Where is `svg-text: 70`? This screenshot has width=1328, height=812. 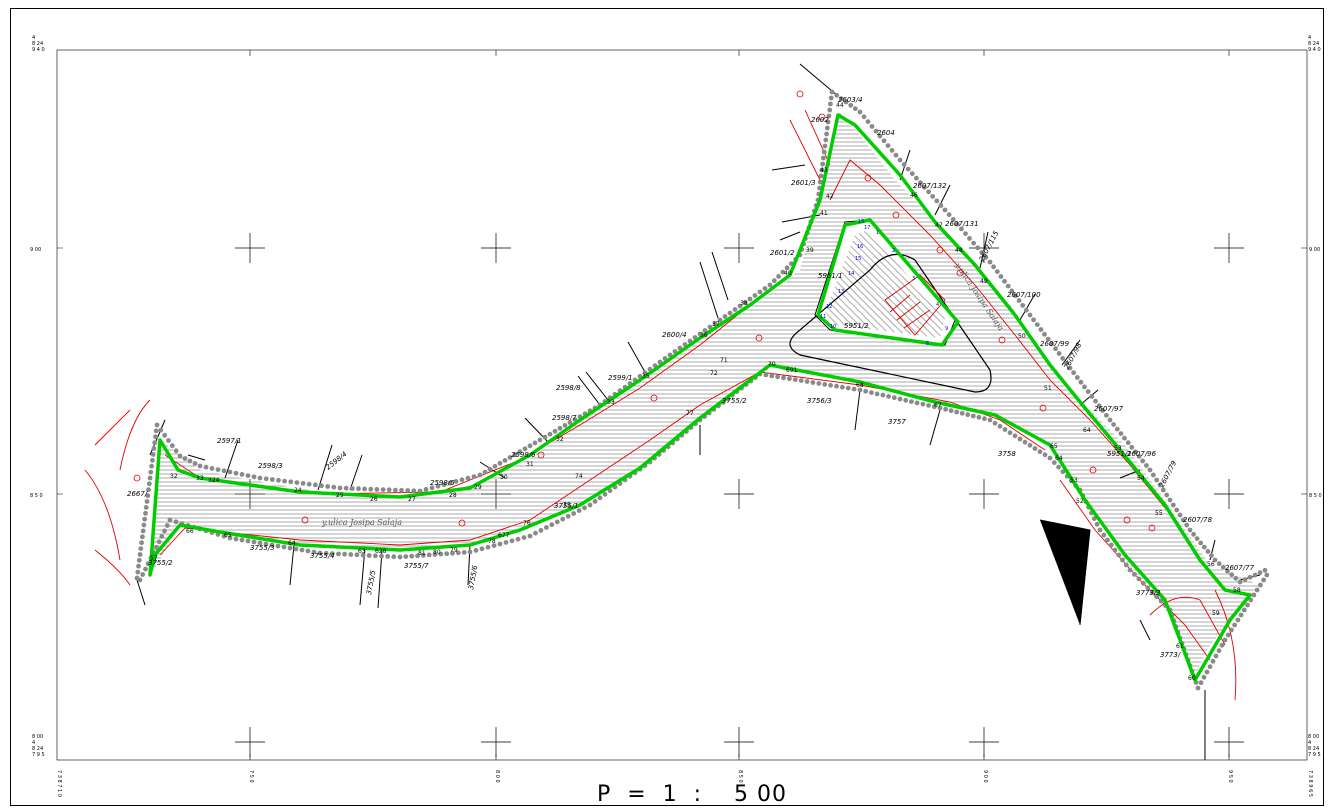 svg-text: 70 is located at coordinates (772, 364).